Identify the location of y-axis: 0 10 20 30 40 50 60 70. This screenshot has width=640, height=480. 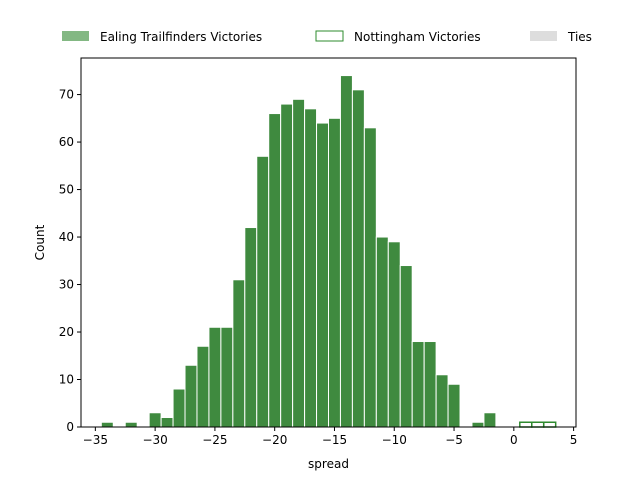
(70, 261).